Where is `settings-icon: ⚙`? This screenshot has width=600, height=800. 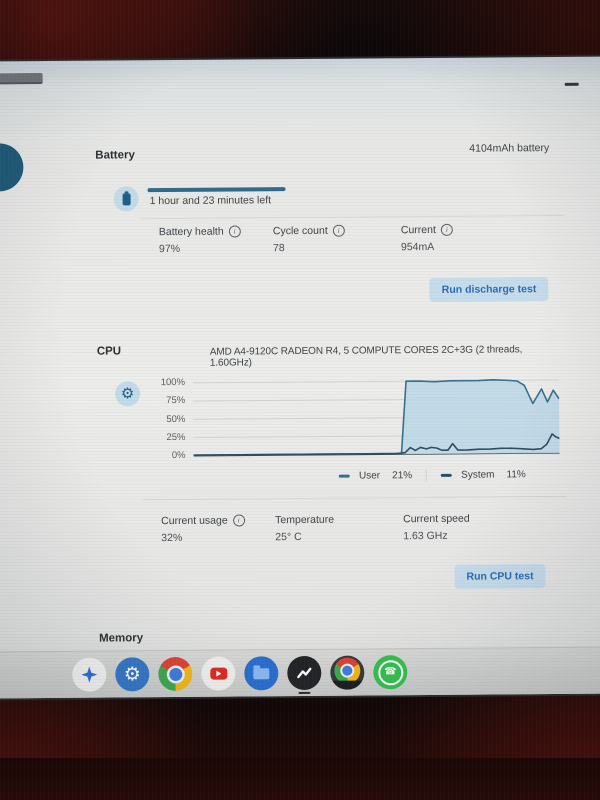
settings-icon: ⚙ is located at coordinates (132, 674).